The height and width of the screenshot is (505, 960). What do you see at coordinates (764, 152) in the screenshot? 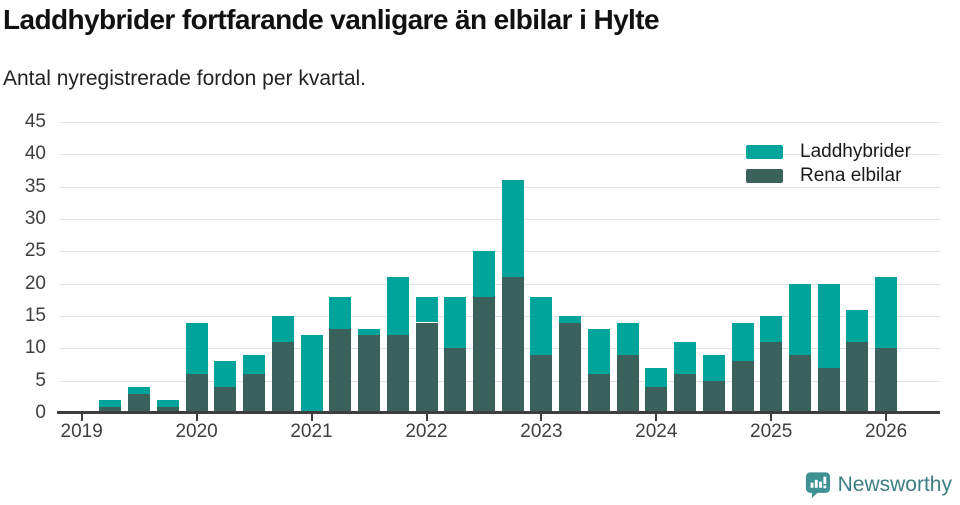
I see `legend-swatch-laddhybrider` at bounding box center [764, 152].